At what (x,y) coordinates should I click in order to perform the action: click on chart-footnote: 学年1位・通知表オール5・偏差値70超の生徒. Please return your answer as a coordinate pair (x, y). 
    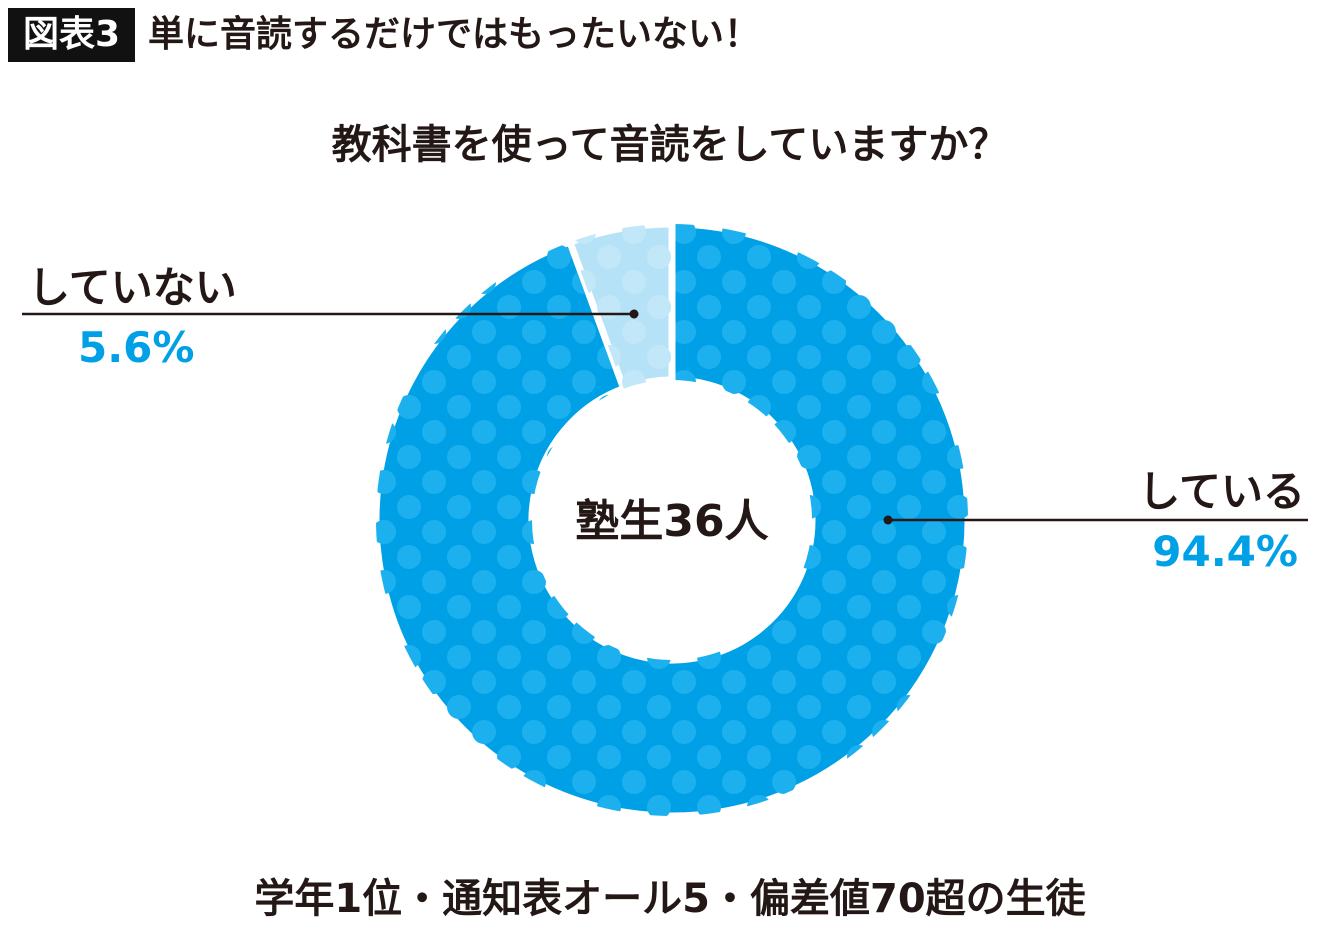
    Looking at the image, I should click on (670, 899).